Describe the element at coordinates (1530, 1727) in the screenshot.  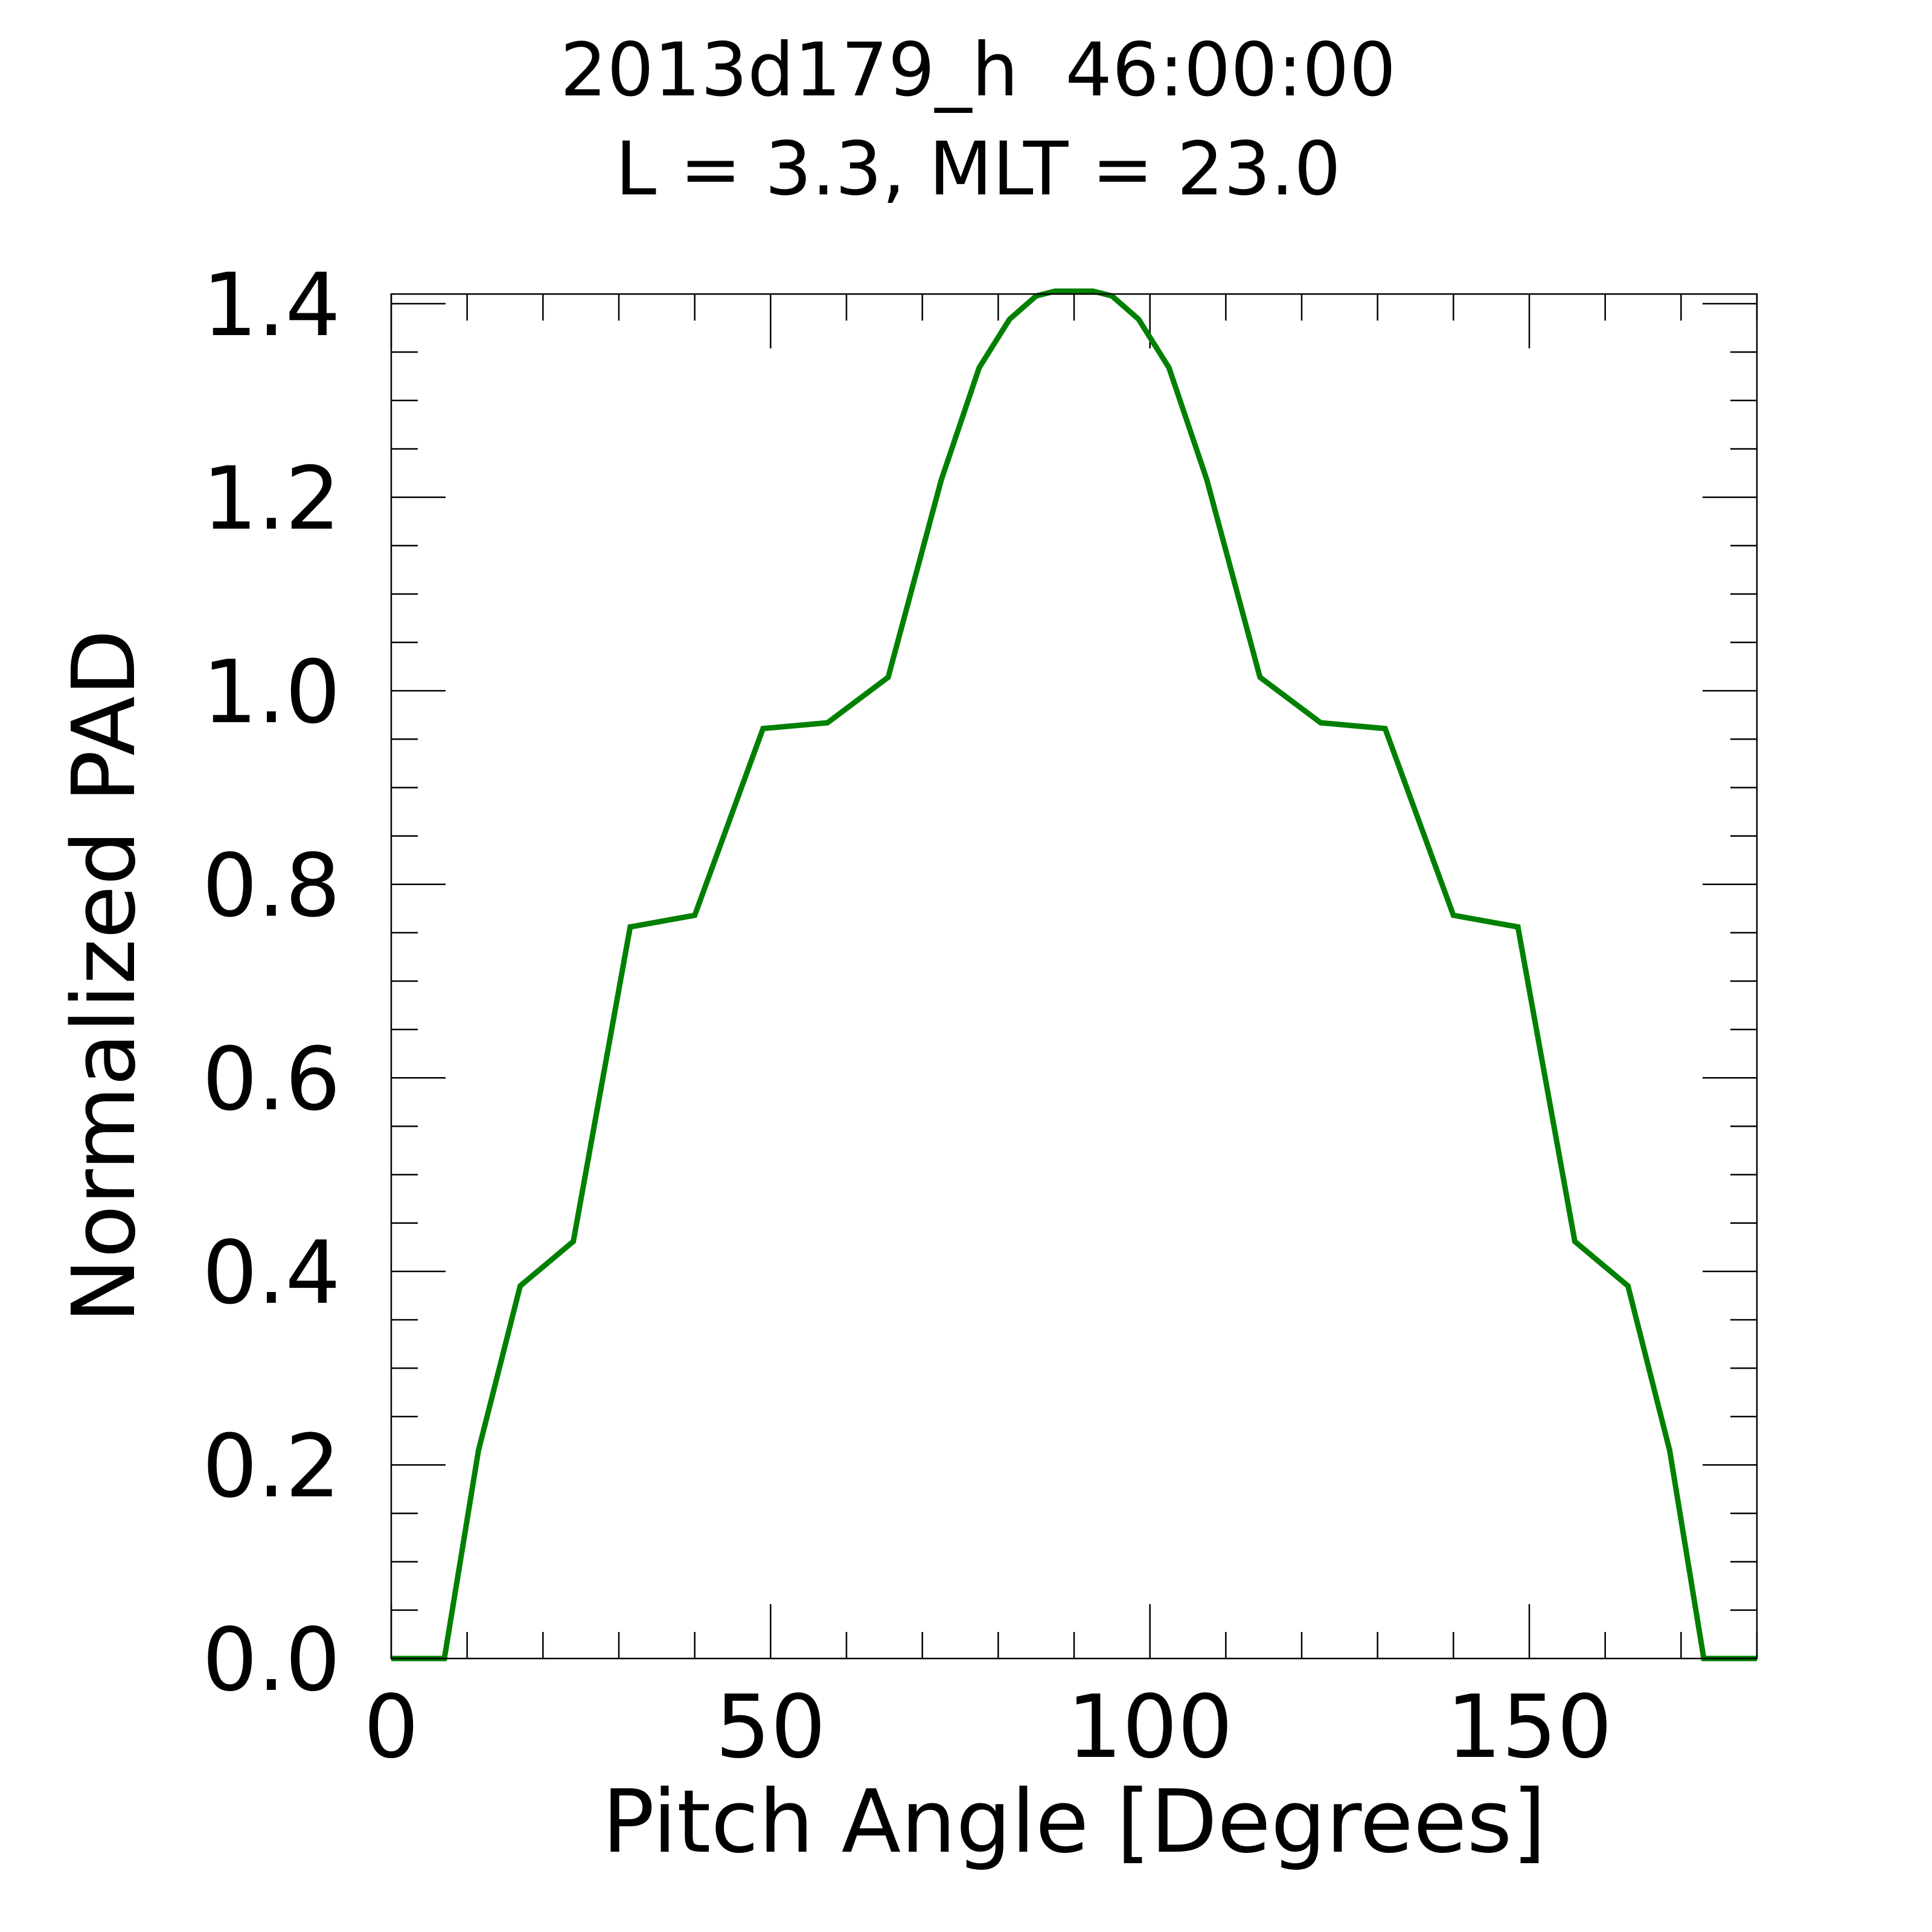
I see `x-tick-label: 150` at that location.